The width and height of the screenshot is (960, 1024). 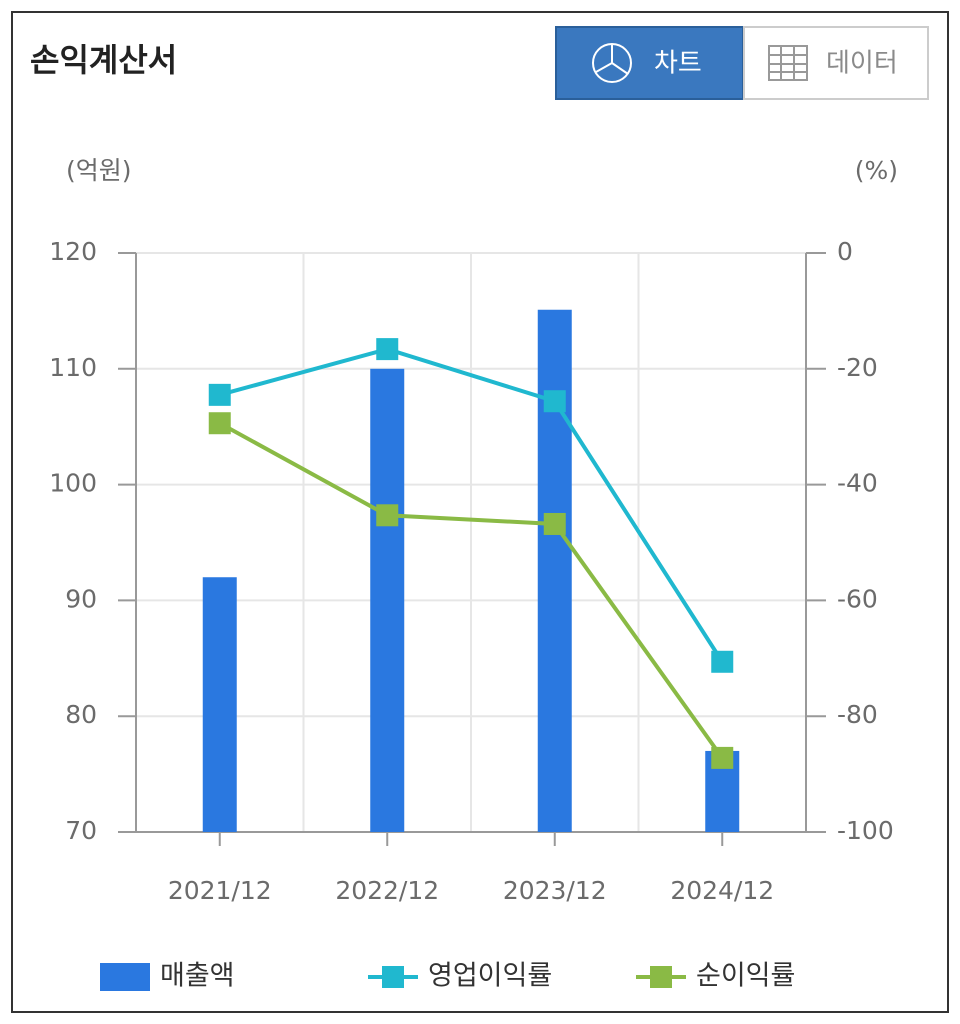 What do you see at coordinates (857, 483) in the screenshot?
I see `y2-tick-label: -40` at bounding box center [857, 483].